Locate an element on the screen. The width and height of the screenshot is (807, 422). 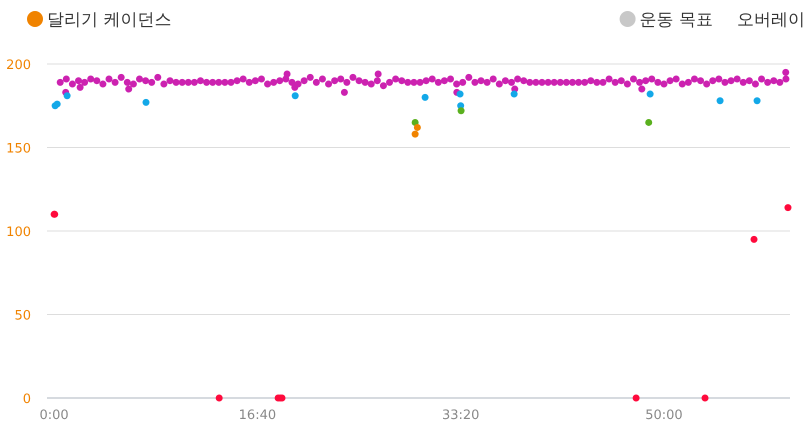
legend: 달리기 케이던스 운동 목표 오버레이 is located at coordinates (416, 20).